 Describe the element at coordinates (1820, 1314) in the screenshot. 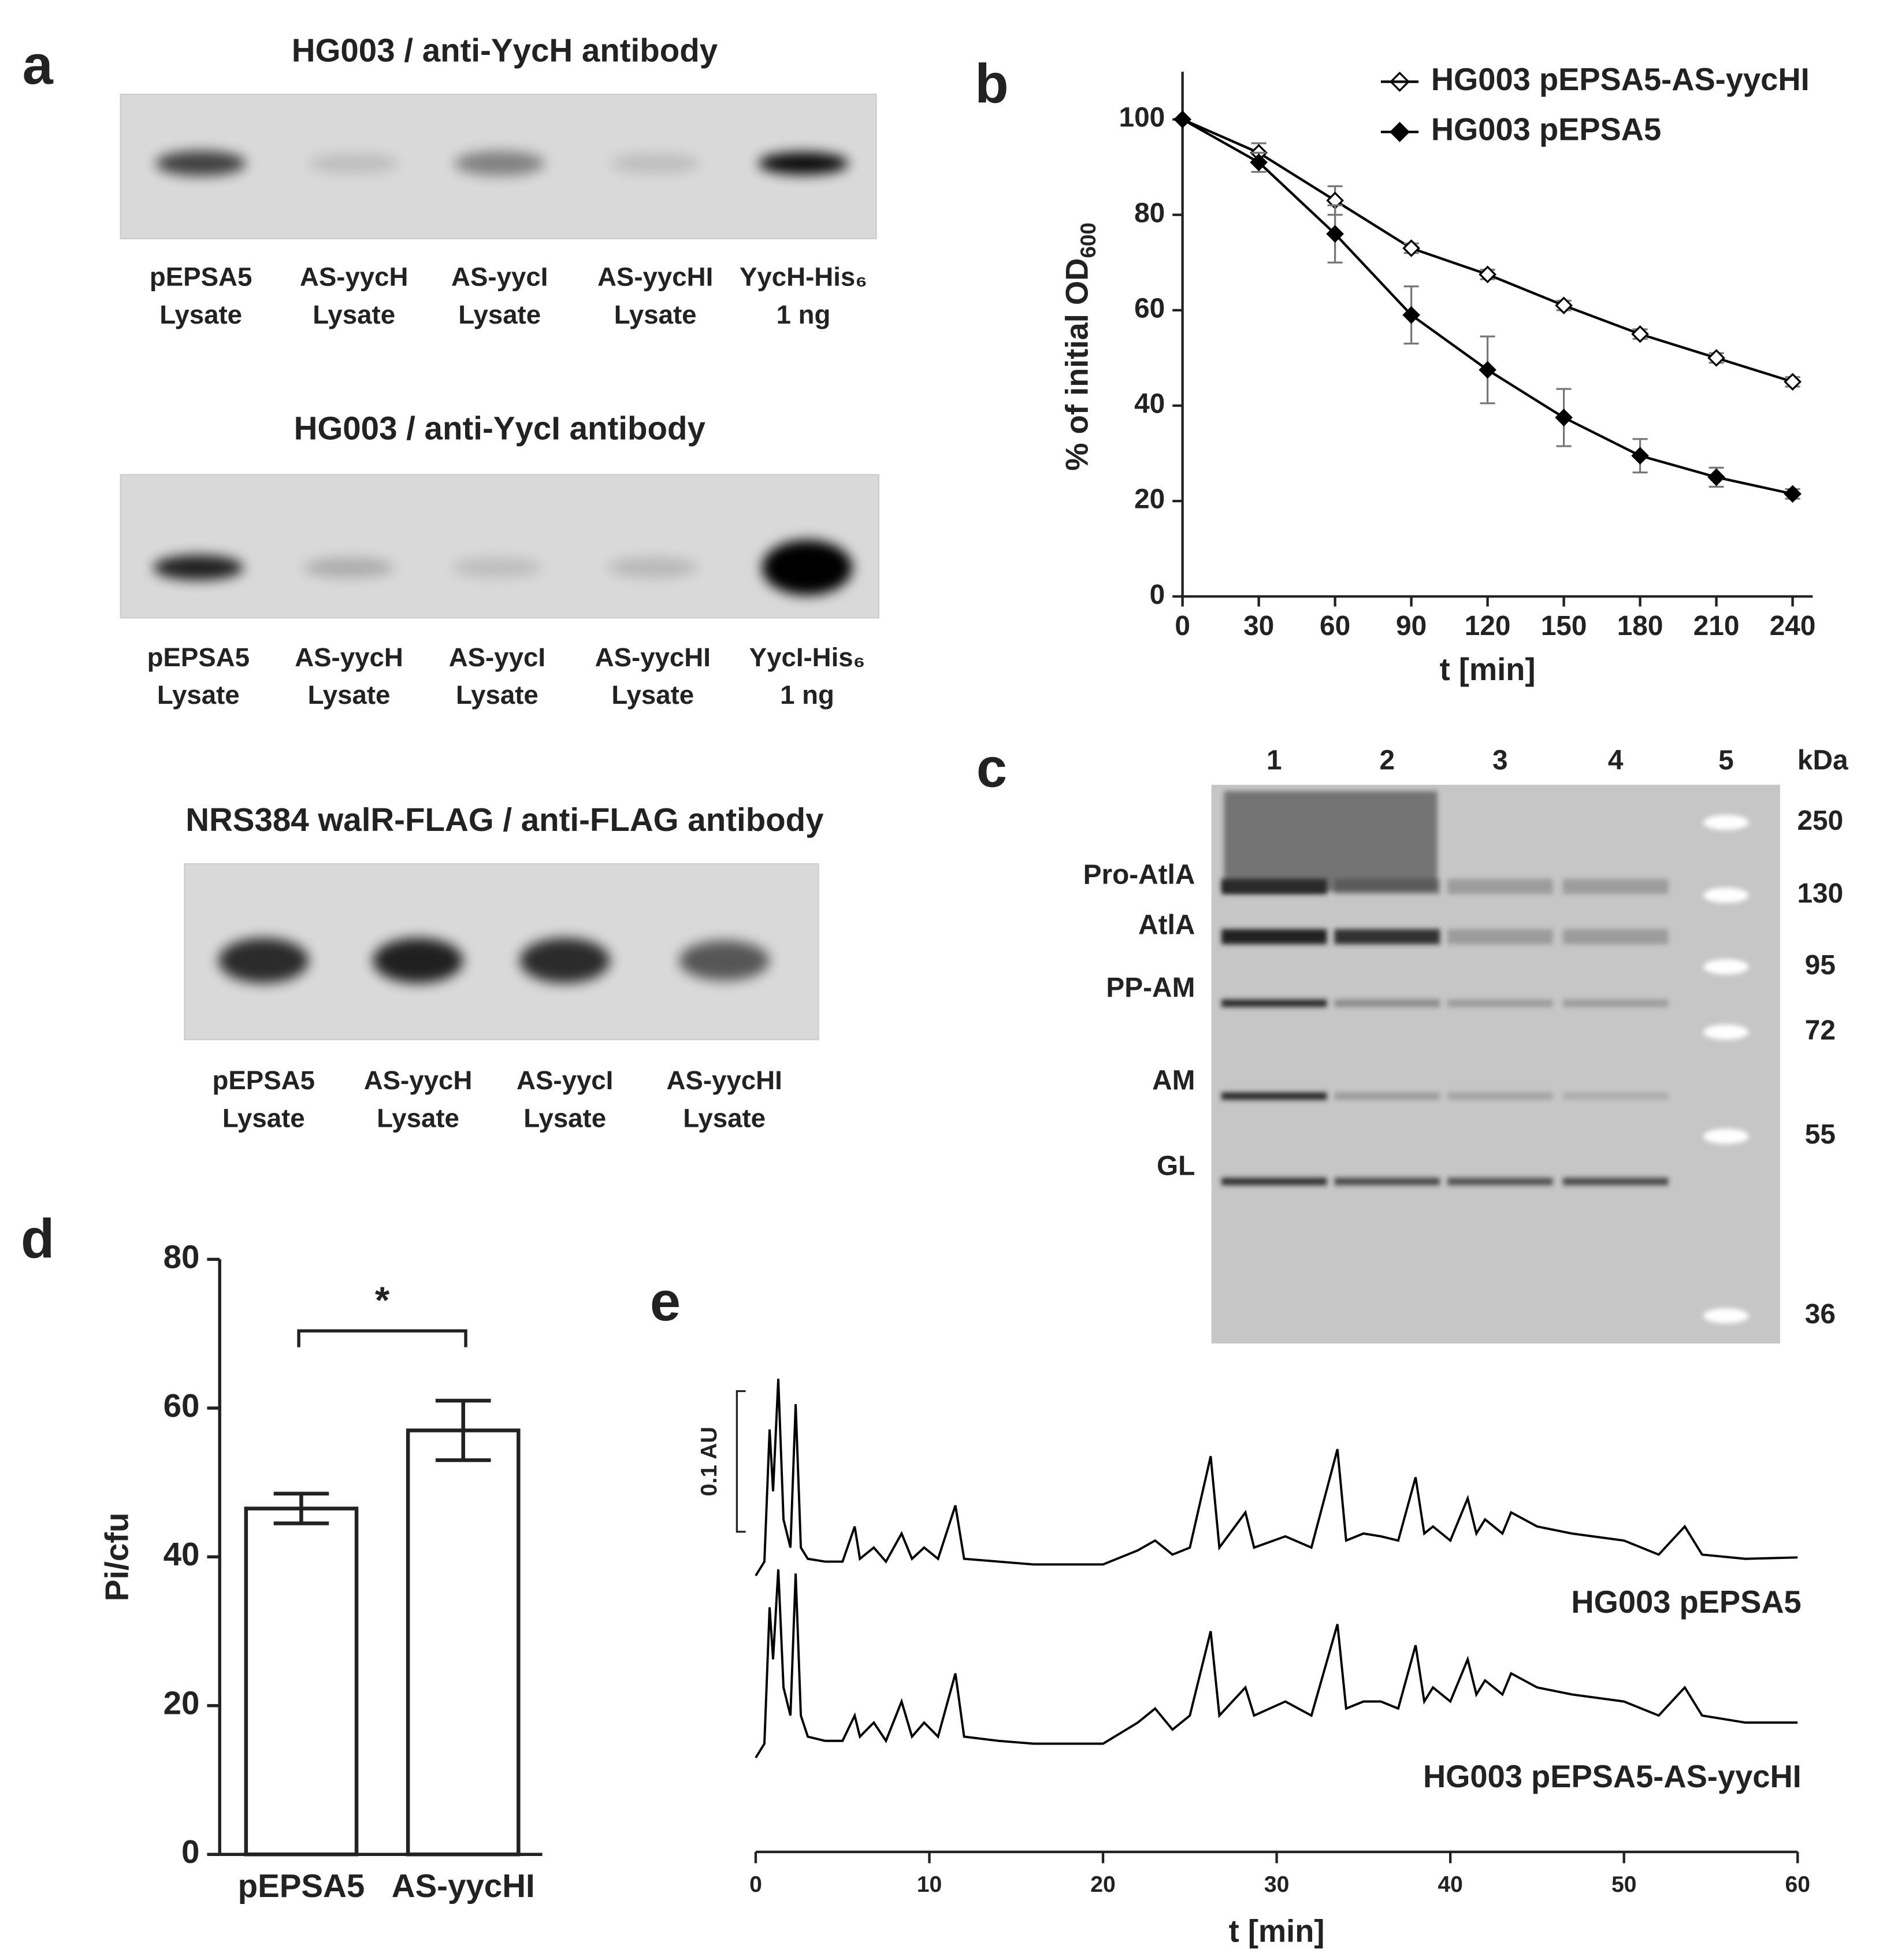

I see `marker-label: 36` at that location.